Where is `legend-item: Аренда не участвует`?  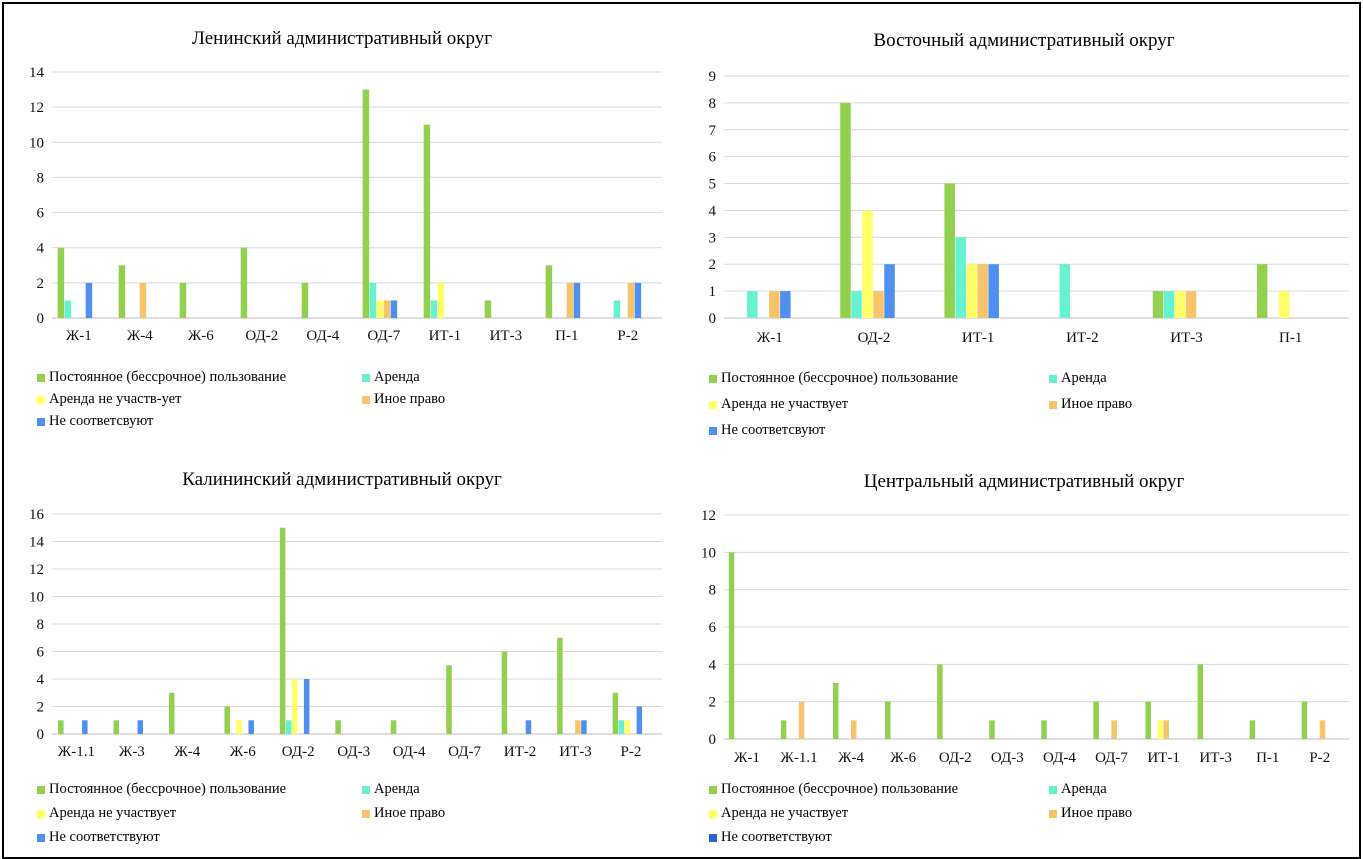
legend-item: Аренда не участвует is located at coordinates (778, 404).